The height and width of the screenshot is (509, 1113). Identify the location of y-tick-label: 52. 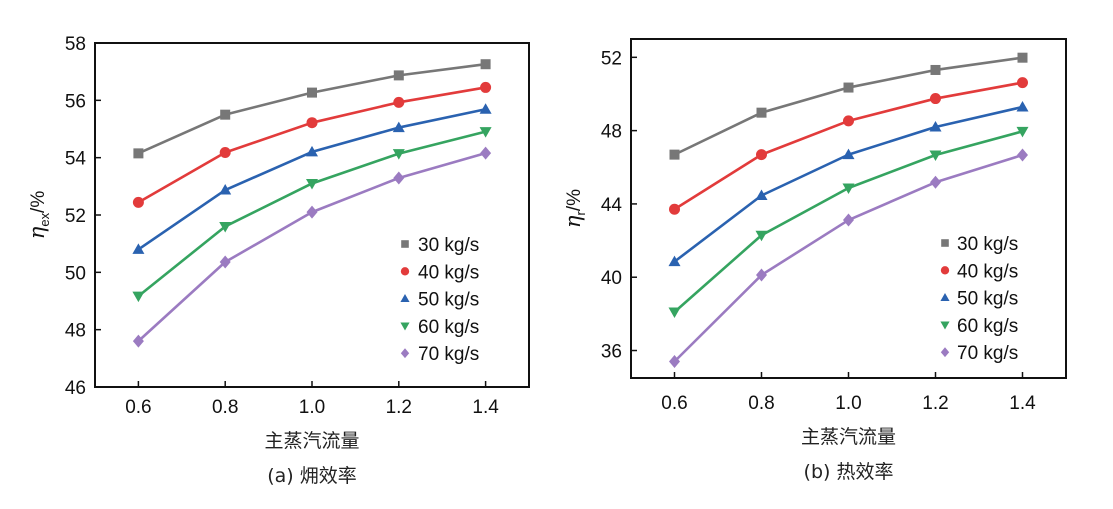
(75, 216).